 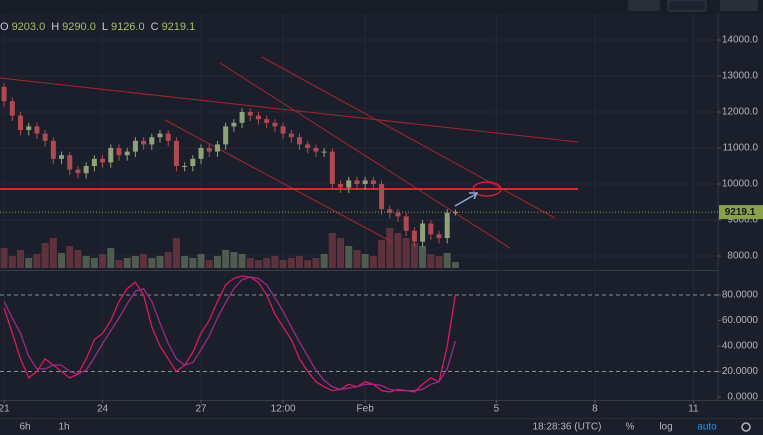 What do you see at coordinates (366, 409) in the screenshot?
I see `x-tick-label: Feb` at bounding box center [366, 409].